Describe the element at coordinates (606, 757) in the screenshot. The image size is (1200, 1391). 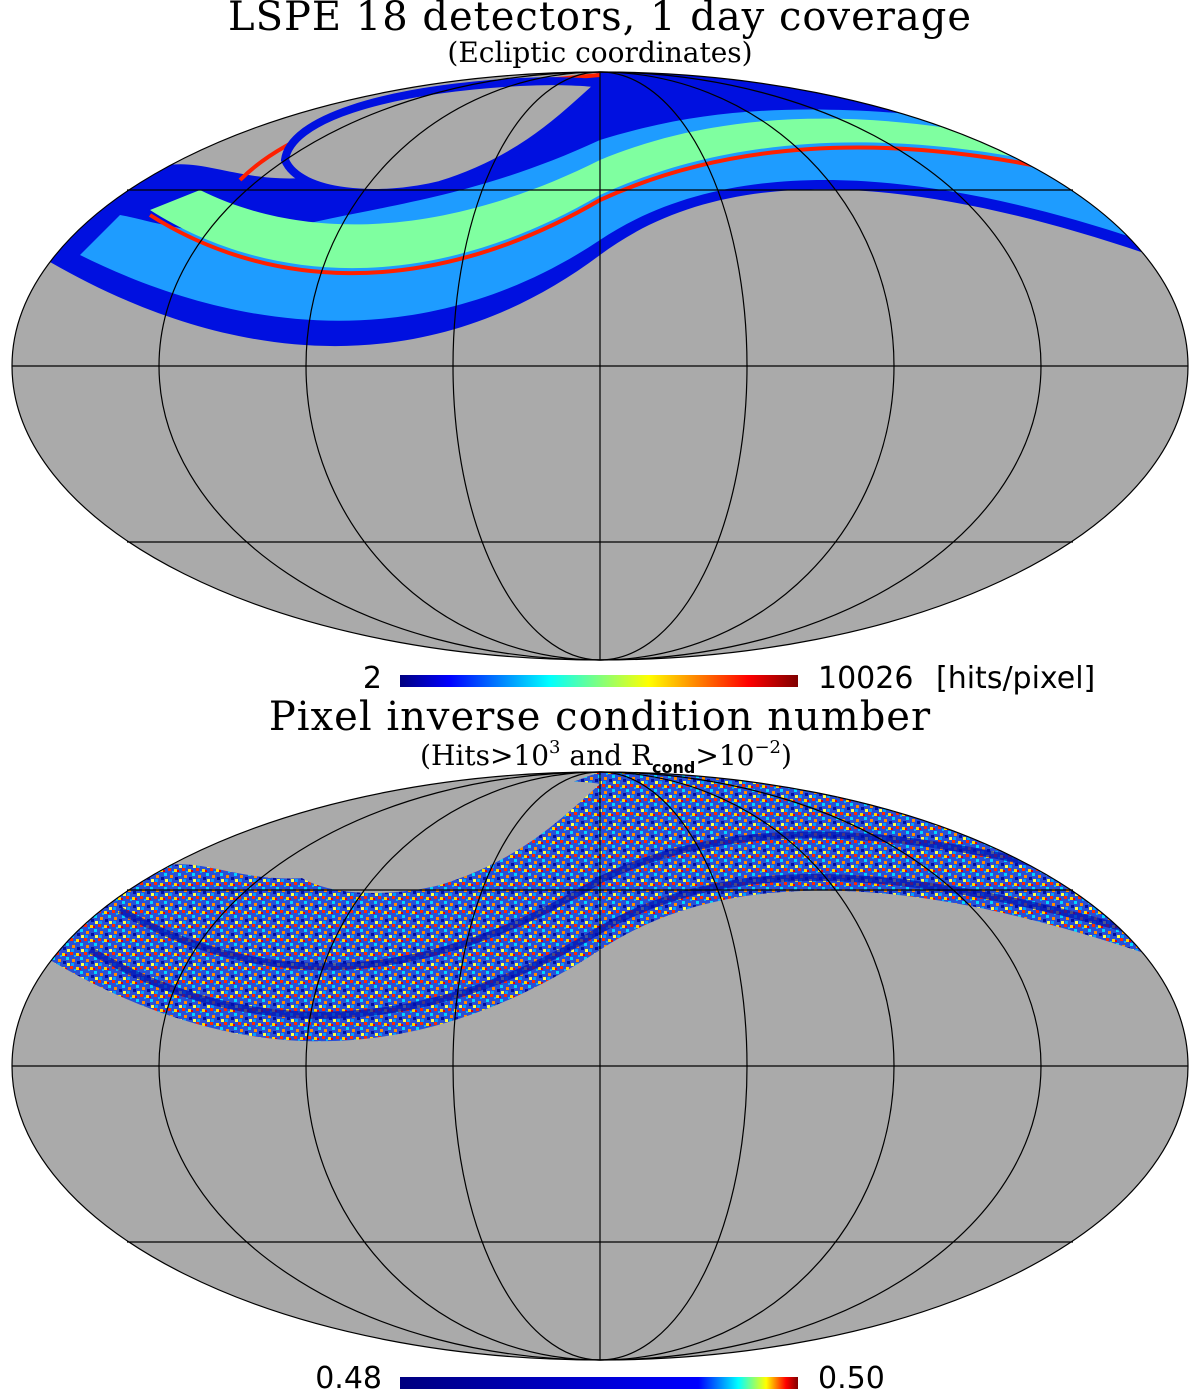
I see `chart-2-subtitle: (Hits>103 and Rcond>10−2)` at that location.